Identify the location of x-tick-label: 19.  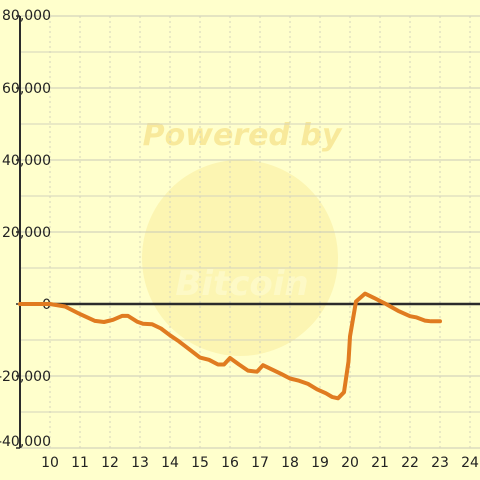
(320, 463).